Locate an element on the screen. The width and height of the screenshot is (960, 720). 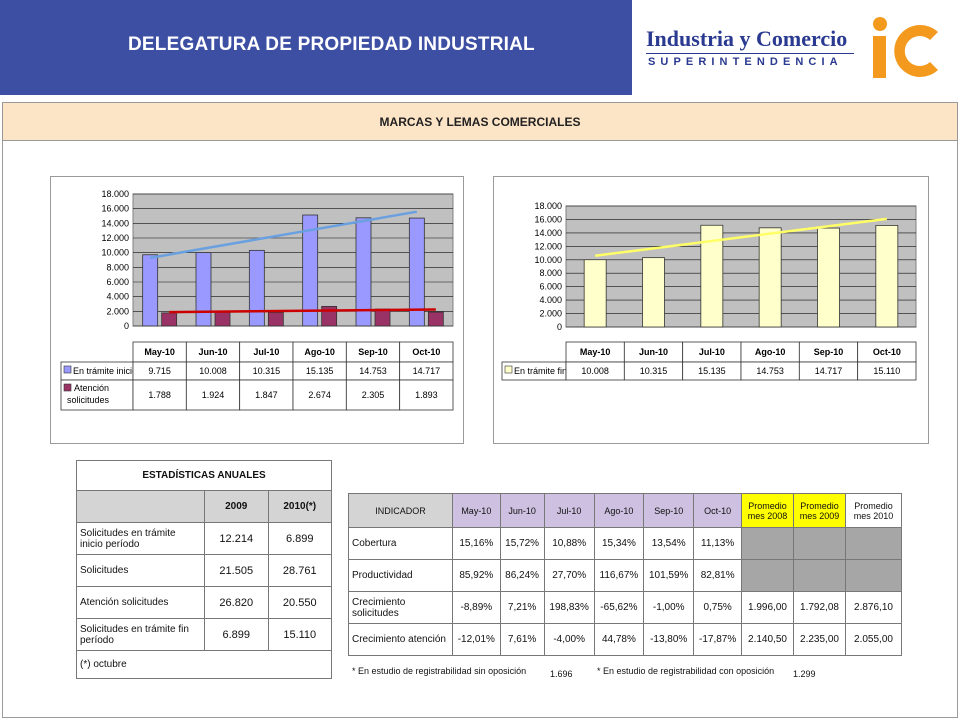
ind-row-label: Crecimiento atención is located at coordinates (400, 639).